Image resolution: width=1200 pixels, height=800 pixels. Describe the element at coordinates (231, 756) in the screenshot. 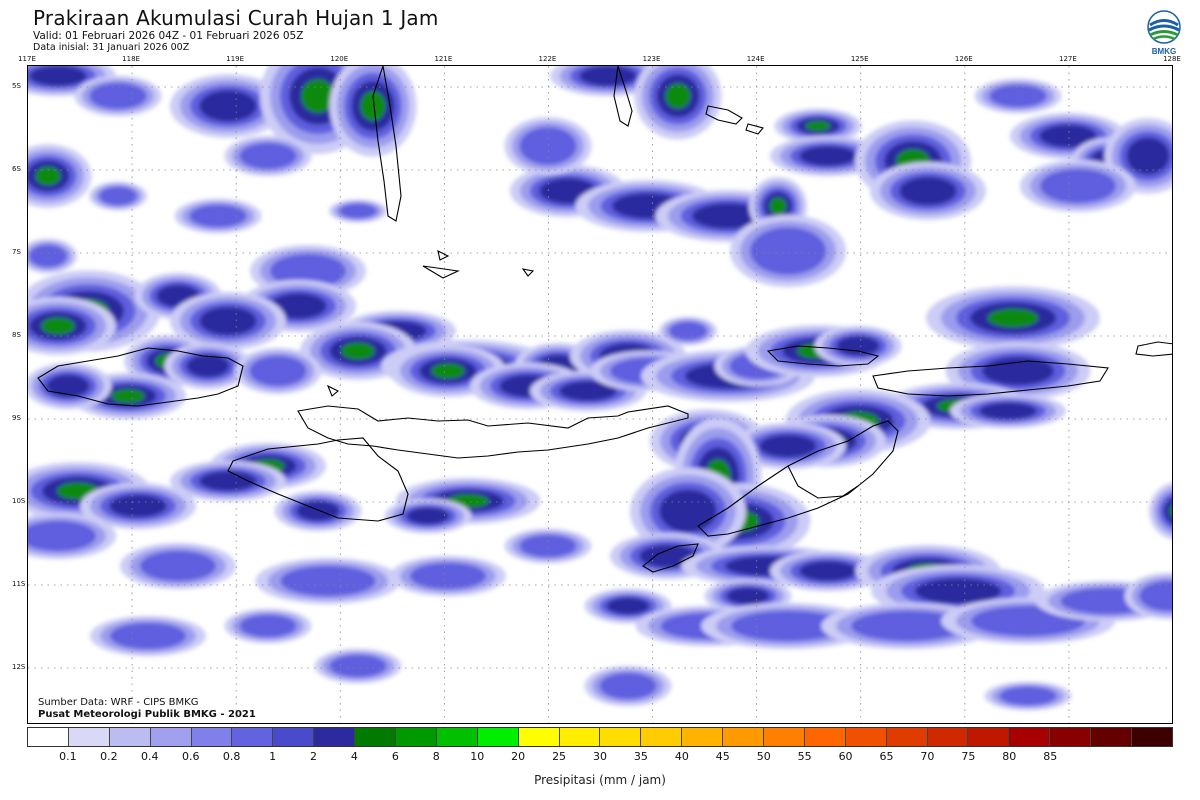

I see `legend-tick-label: 0.8` at that location.